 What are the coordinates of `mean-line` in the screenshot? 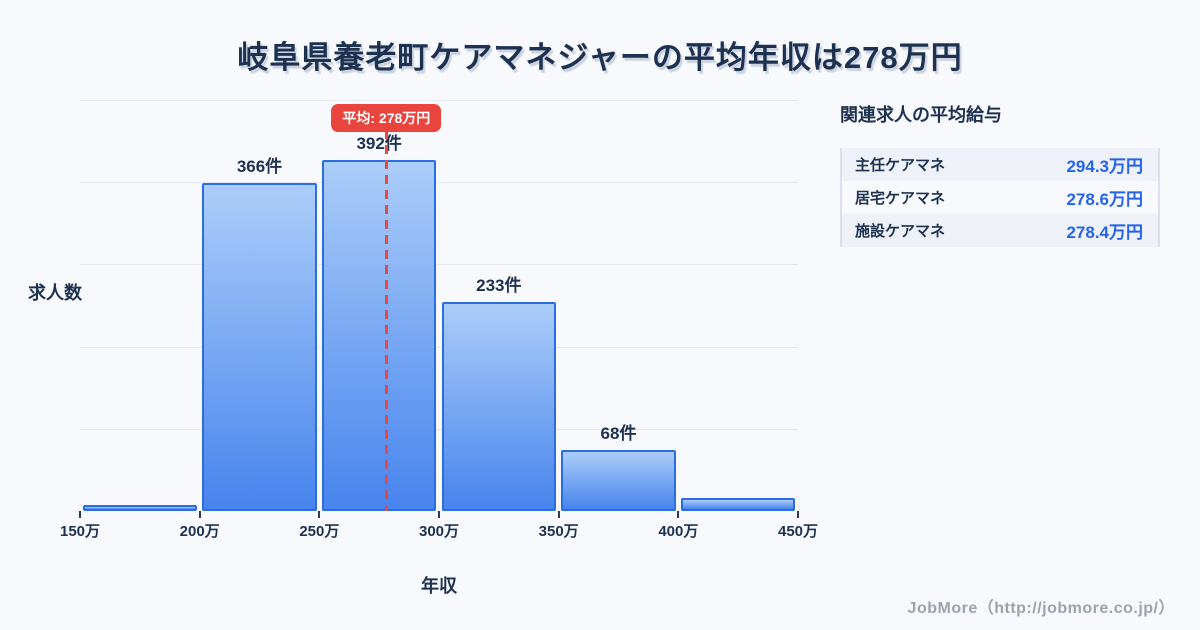 It's located at (386, 320).